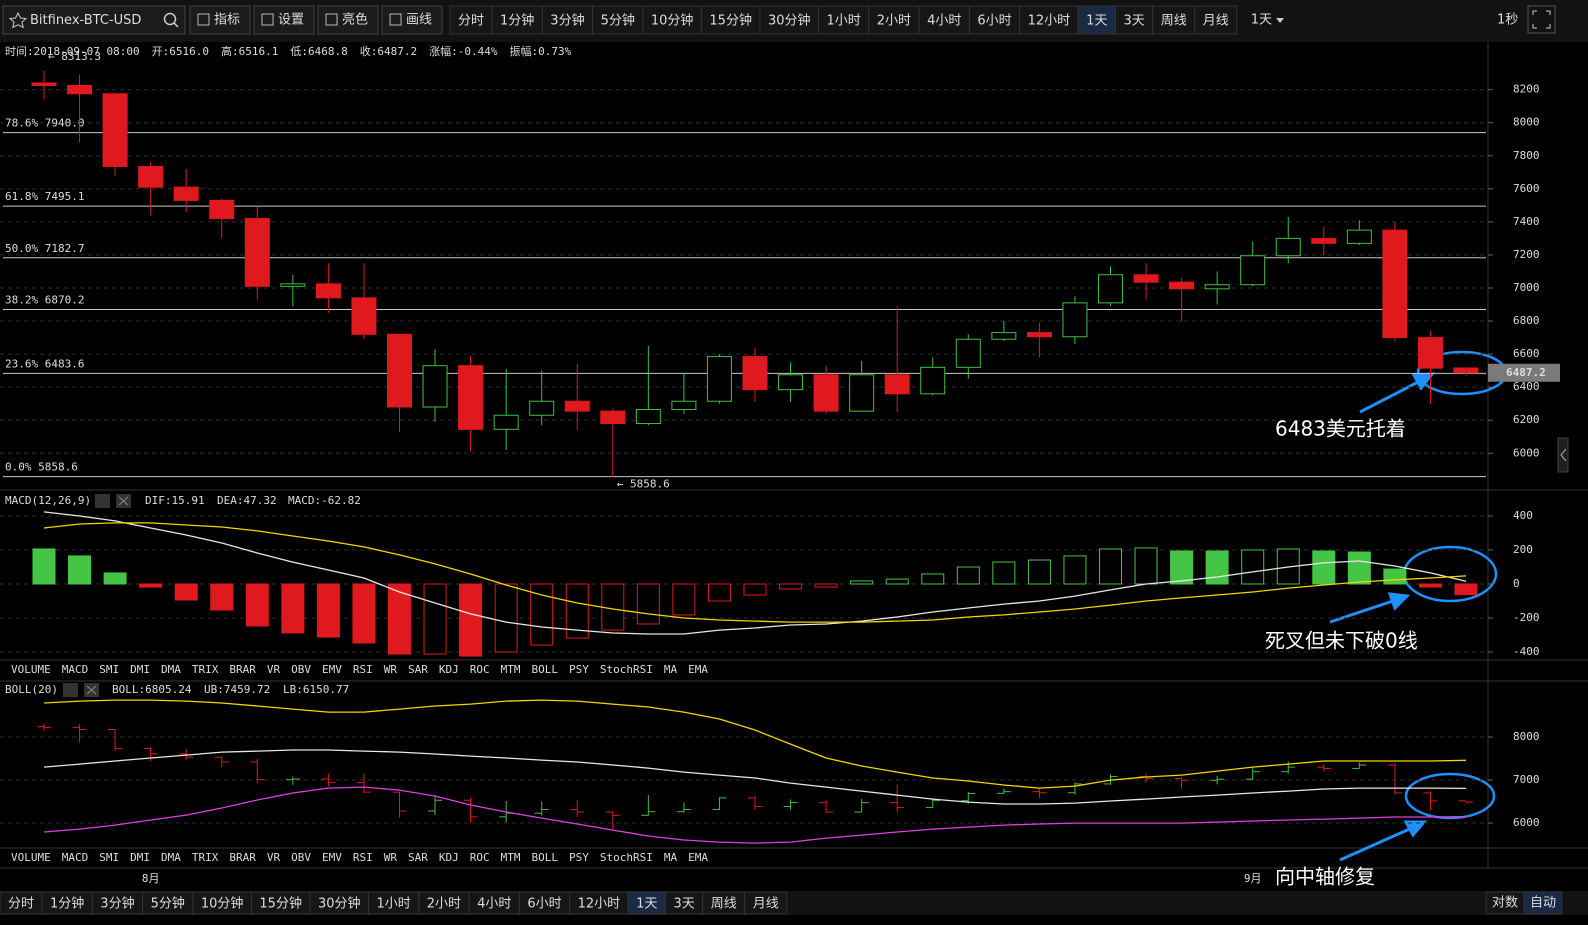 The width and height of the screenshot is (1588, 925). Describe the element at coordinates (1526, 736) in the screenshot. I see `y-tick-label: 8000` at that location.